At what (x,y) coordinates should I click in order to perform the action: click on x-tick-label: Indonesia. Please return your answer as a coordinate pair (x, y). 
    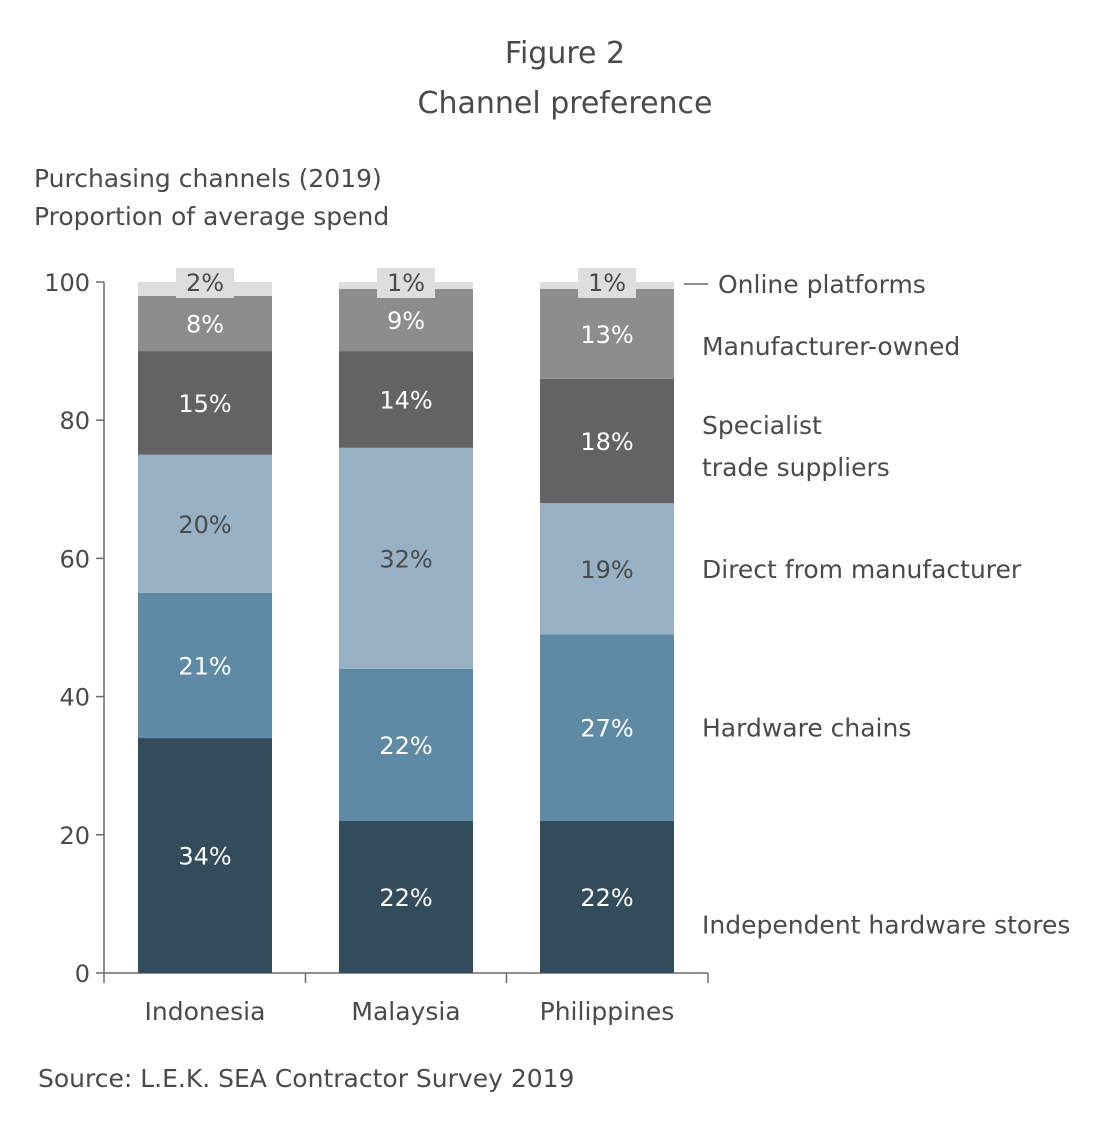
    Looking at the image, I should click on (205, 1011).